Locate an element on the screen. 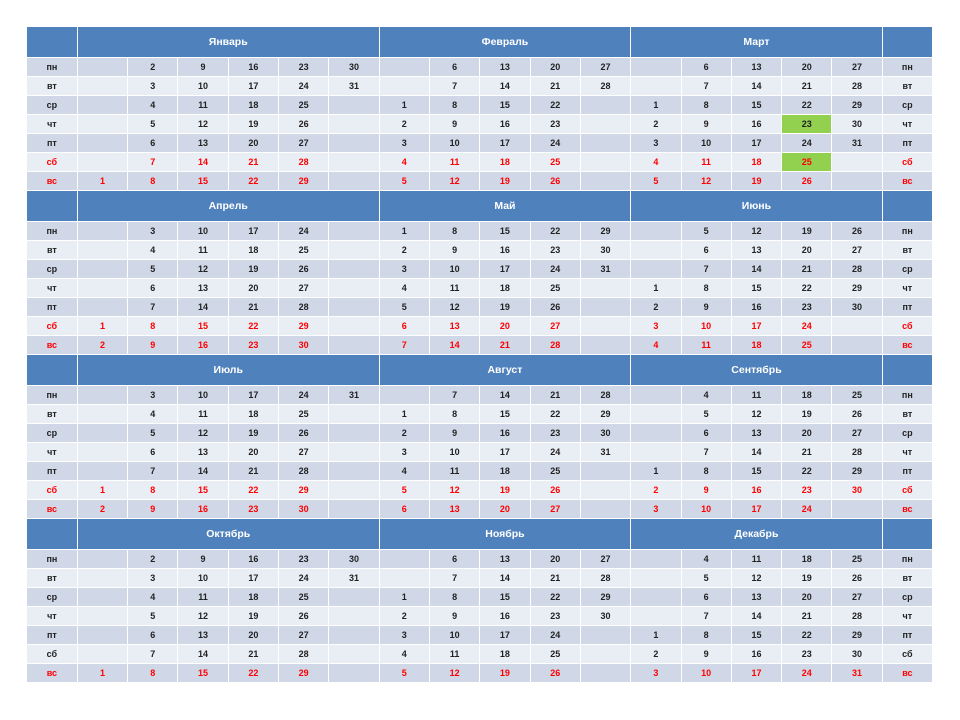  weekday-label: ср is located at coordinates (908, 105).